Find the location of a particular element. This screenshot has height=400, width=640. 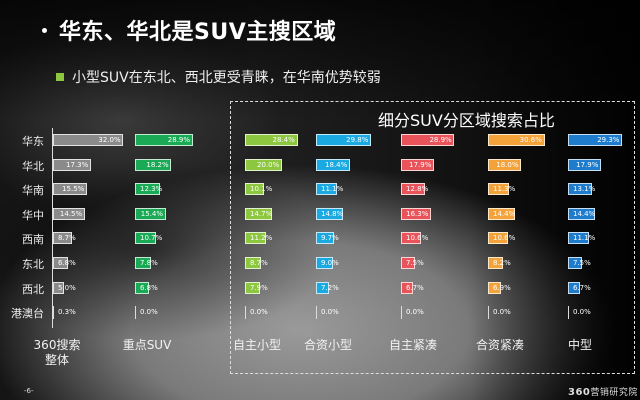

logo-text: 营销研究院 is located at coordinates (614, 393).